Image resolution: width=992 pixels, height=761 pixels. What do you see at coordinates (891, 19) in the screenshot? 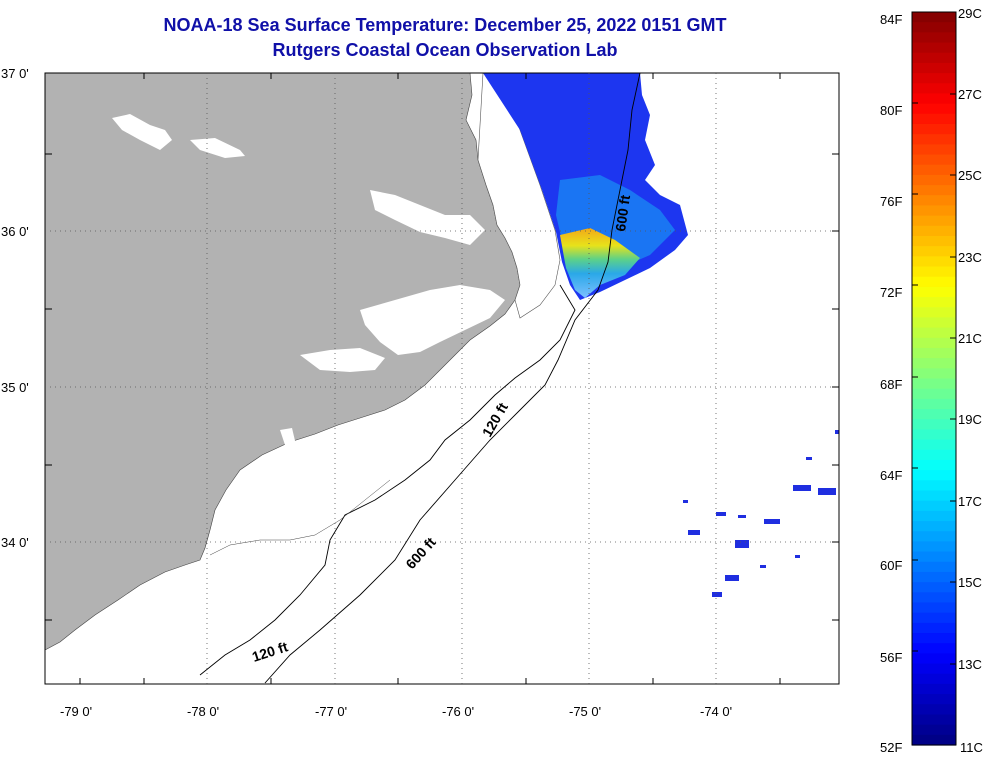
I see `colorbar-f-84: 84F` at bounding box center [891, 19].